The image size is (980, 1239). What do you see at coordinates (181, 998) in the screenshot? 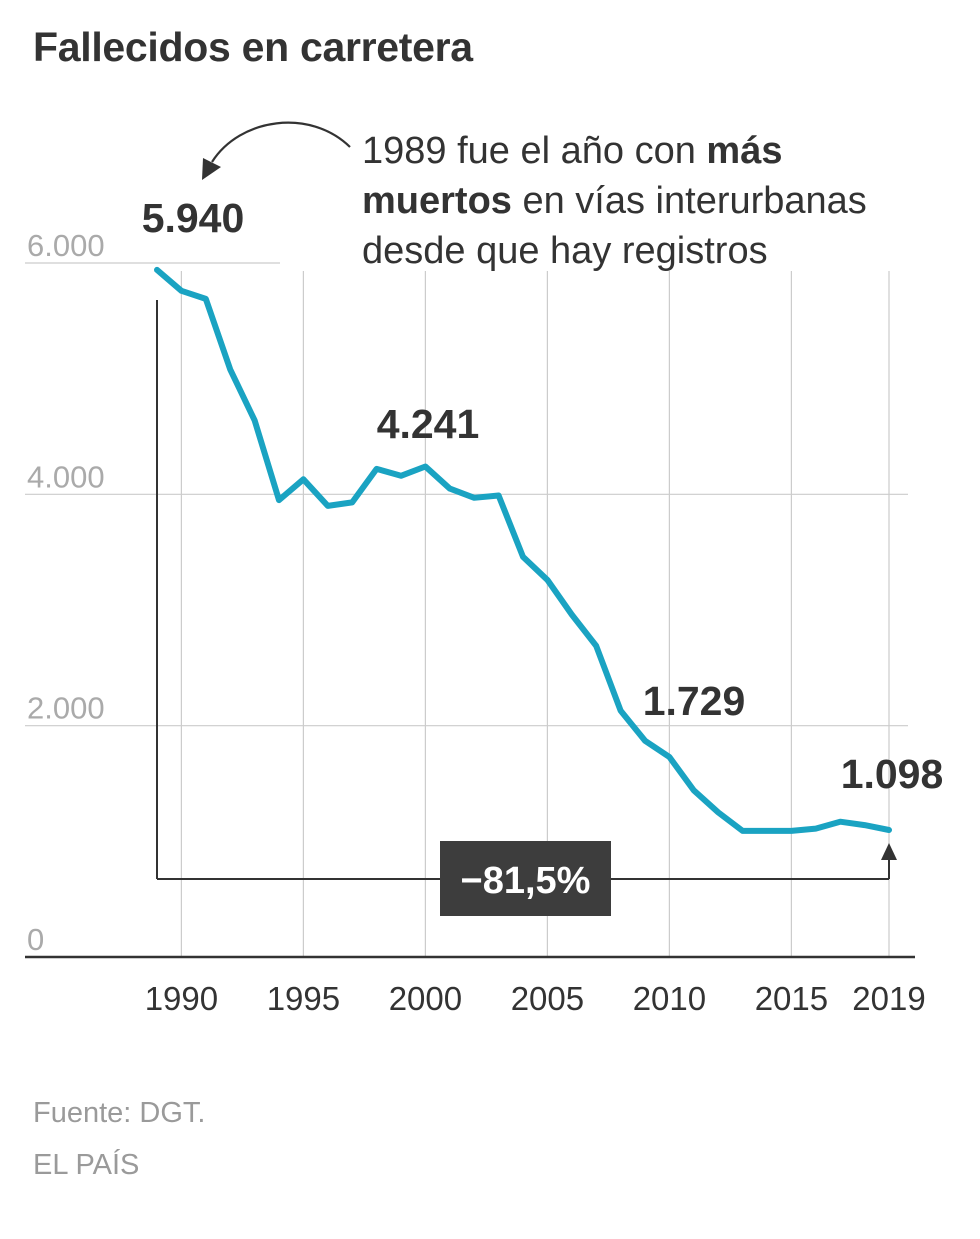
I see `x-tick-label: 1990` at bounding box center [181, 998].